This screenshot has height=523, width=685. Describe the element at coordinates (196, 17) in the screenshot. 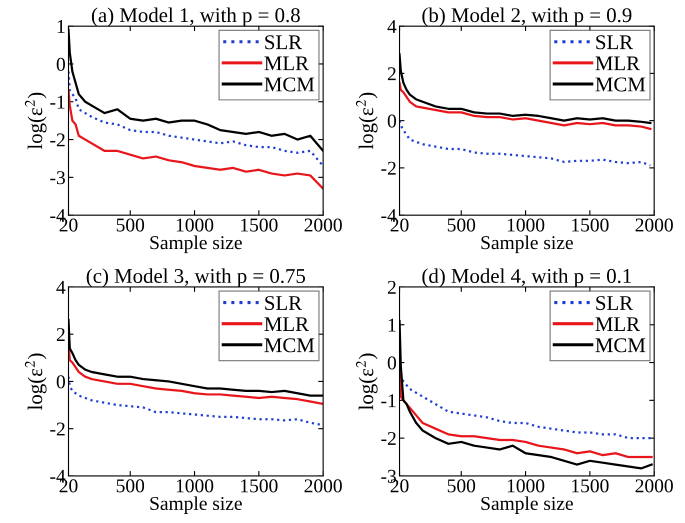

I see `chart-title: (a) Model 1, with p = 0.8` at that location.